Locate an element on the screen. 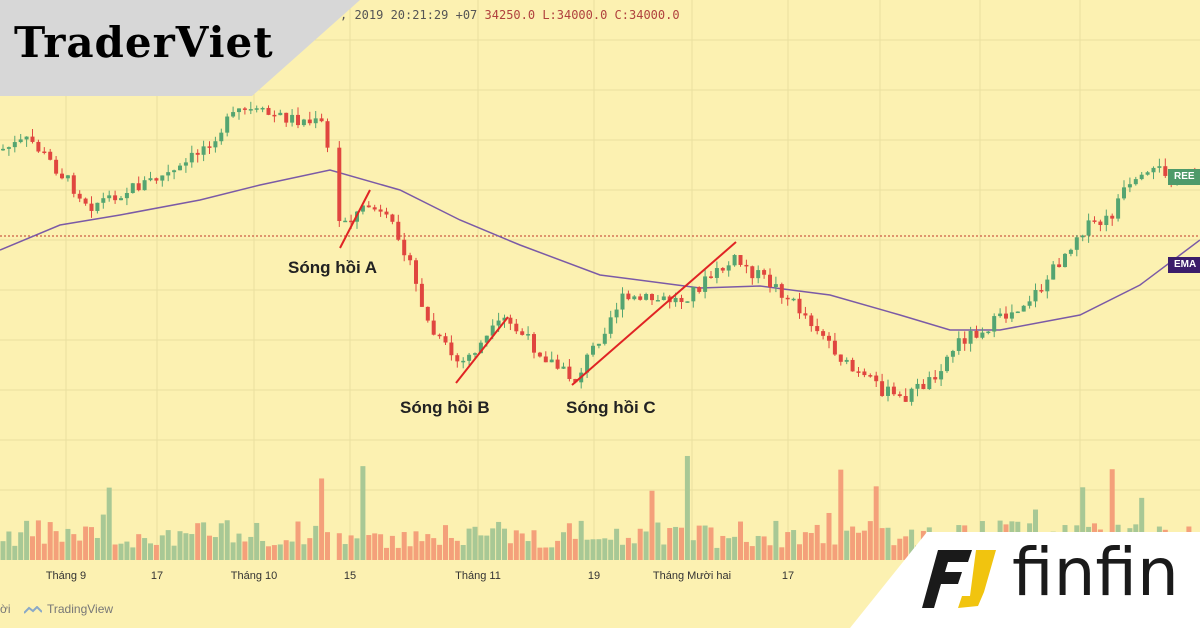 This screenshot has width=1200, height=628. wave-line is located at coordinates (482, 350).